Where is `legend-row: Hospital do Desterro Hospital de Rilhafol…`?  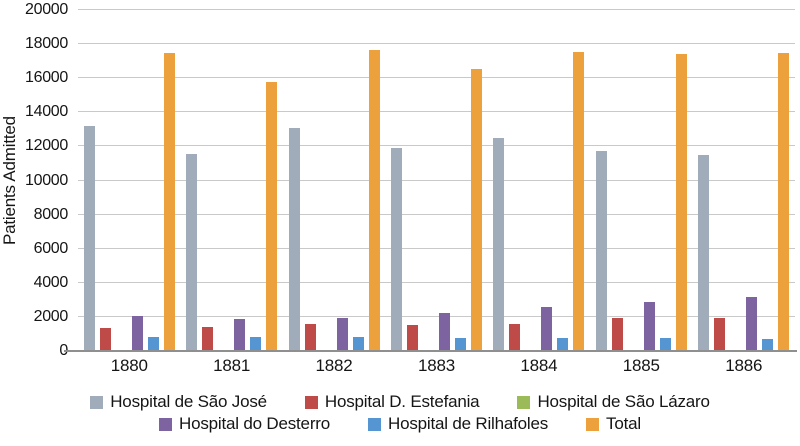
legend-row: Hospital do Desterro Hospital de Rilhafol… is located at coordinates (400, 424).